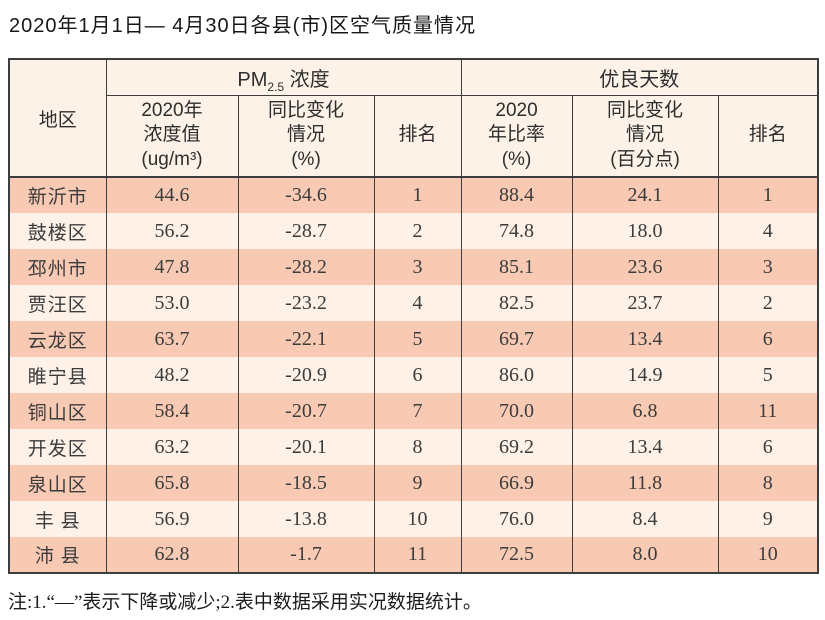 The width and height of the screenshot is (825, 620). What do you see at coordinates (306, 195) in the screenshot?
I see `pm25-change-cell: -34.6` at bounding box center [306, 195].